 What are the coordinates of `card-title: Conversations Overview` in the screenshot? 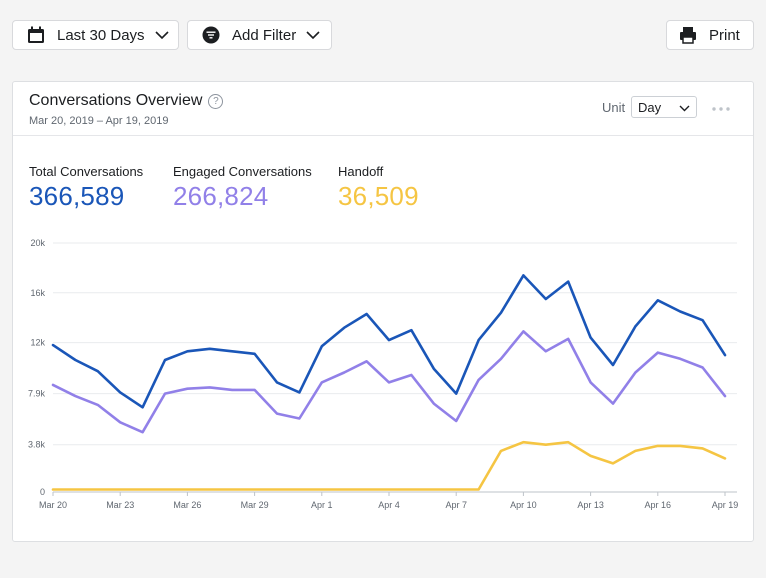 It's located at (116, 100).